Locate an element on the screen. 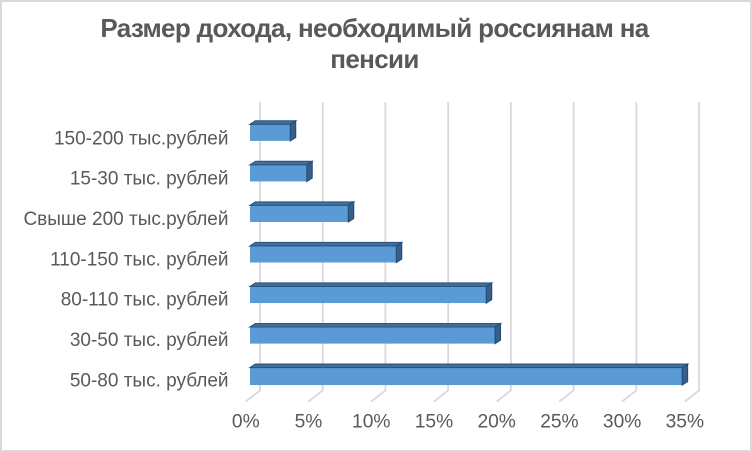 Image resolution: width=752 pixels, height=452 pixels. svg-text: 35% is located at coordinates (685, 422).